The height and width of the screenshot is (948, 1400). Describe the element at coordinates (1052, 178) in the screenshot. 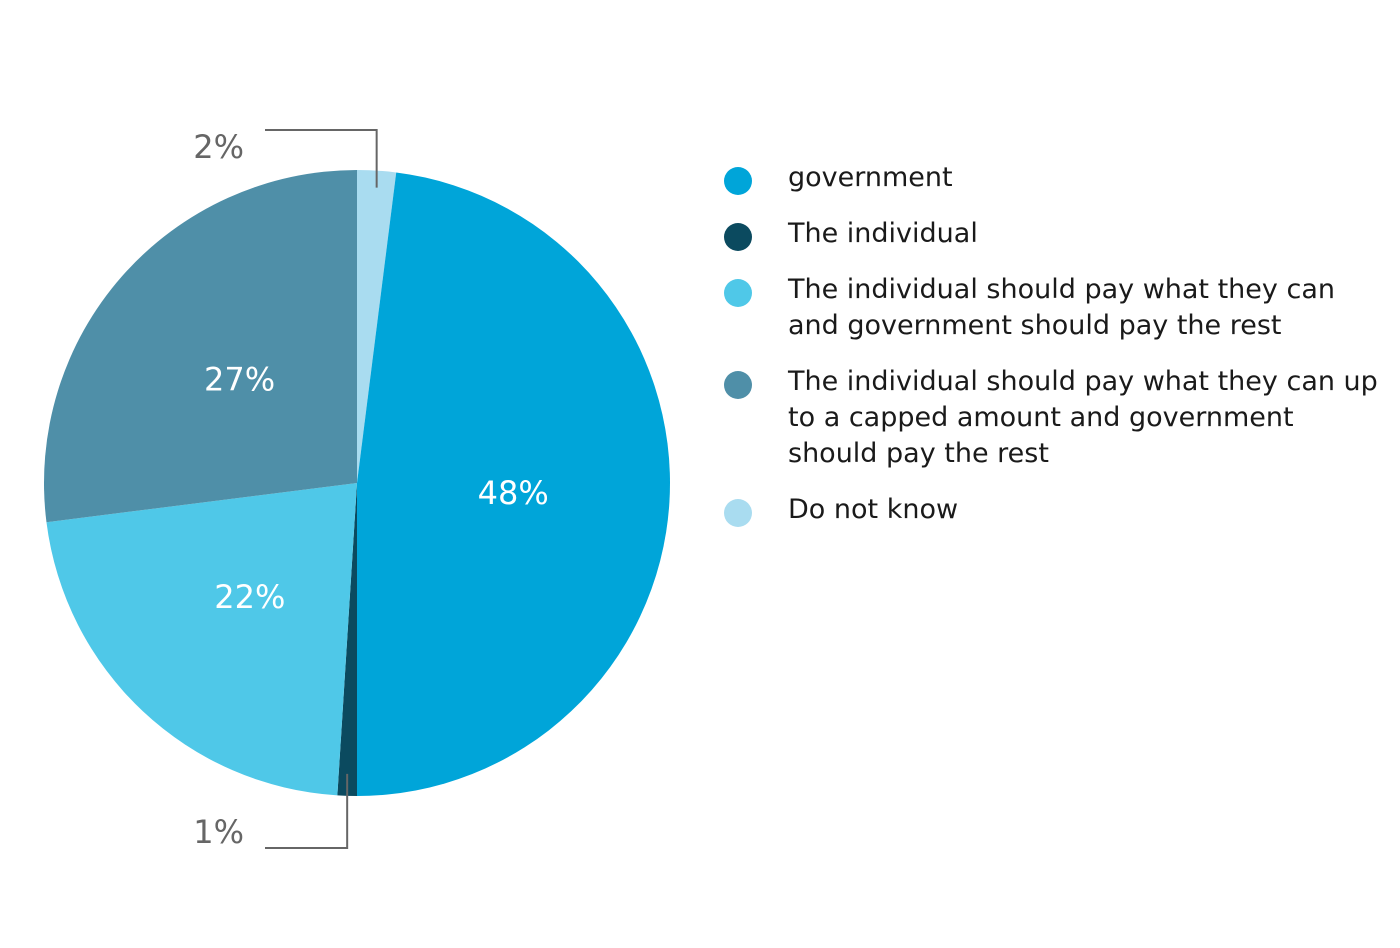

I see `legend-item-government: government` at that location.